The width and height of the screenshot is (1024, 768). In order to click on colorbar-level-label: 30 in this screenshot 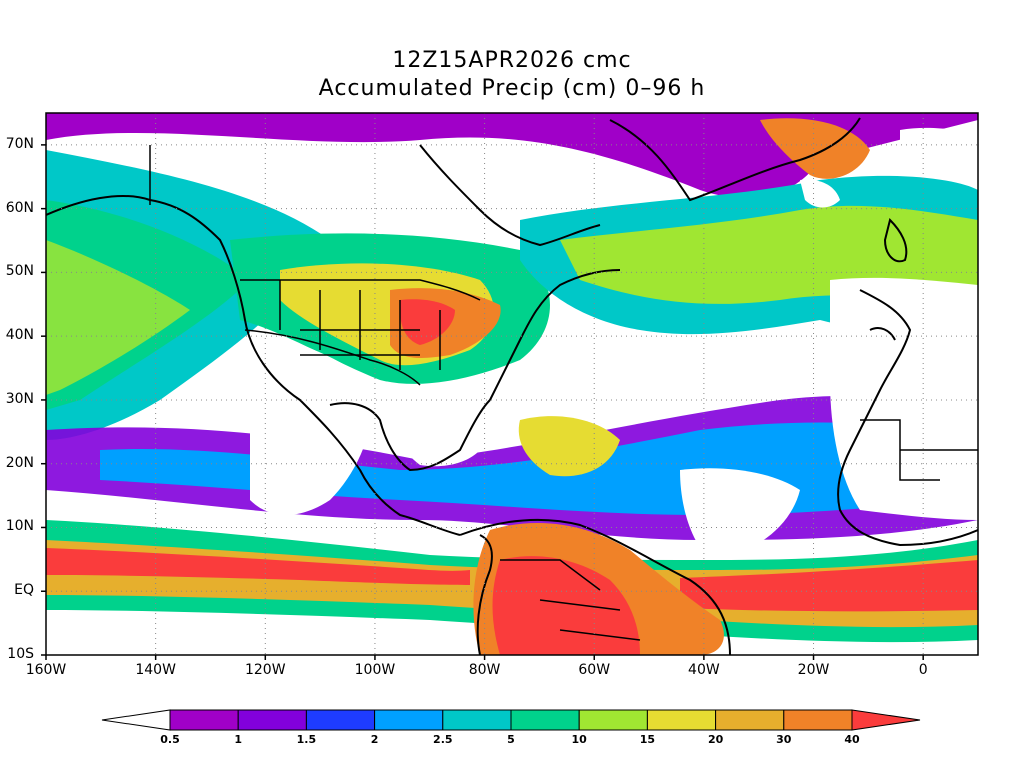, I will do `click(784, 739)`.